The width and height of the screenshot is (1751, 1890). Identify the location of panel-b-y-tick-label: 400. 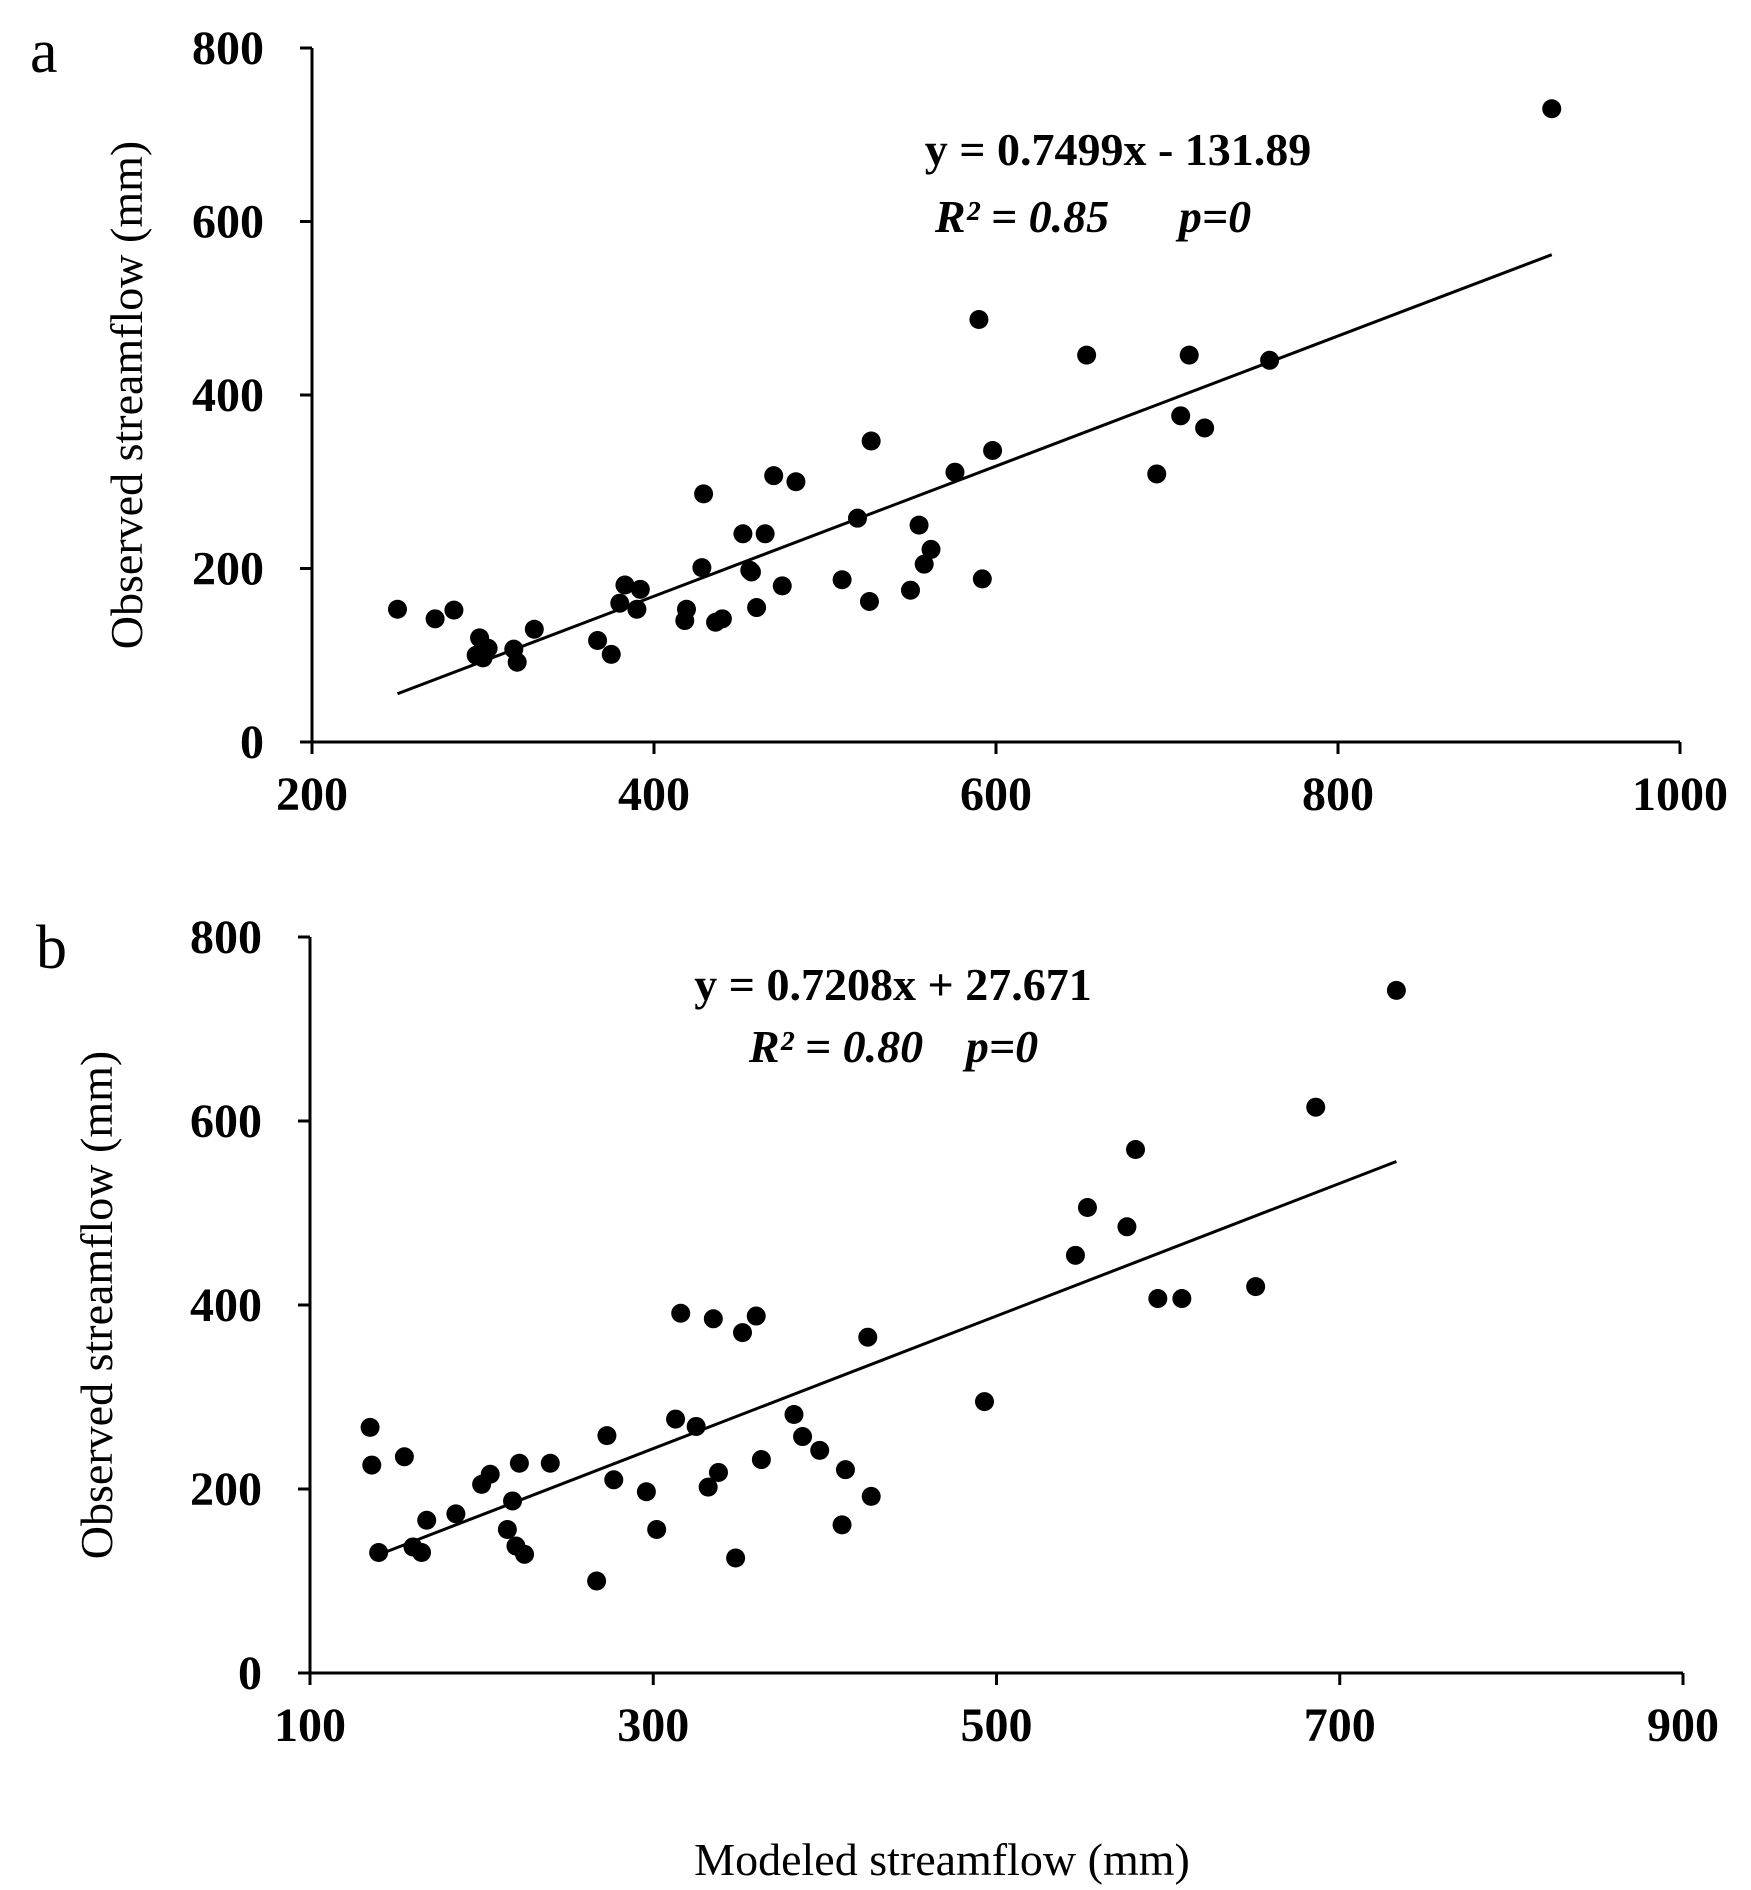
(226, 1305).